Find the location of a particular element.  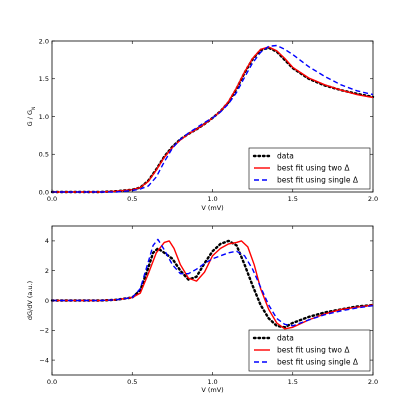

y-axis-label: G / GN is located at coordinates (31, 117).